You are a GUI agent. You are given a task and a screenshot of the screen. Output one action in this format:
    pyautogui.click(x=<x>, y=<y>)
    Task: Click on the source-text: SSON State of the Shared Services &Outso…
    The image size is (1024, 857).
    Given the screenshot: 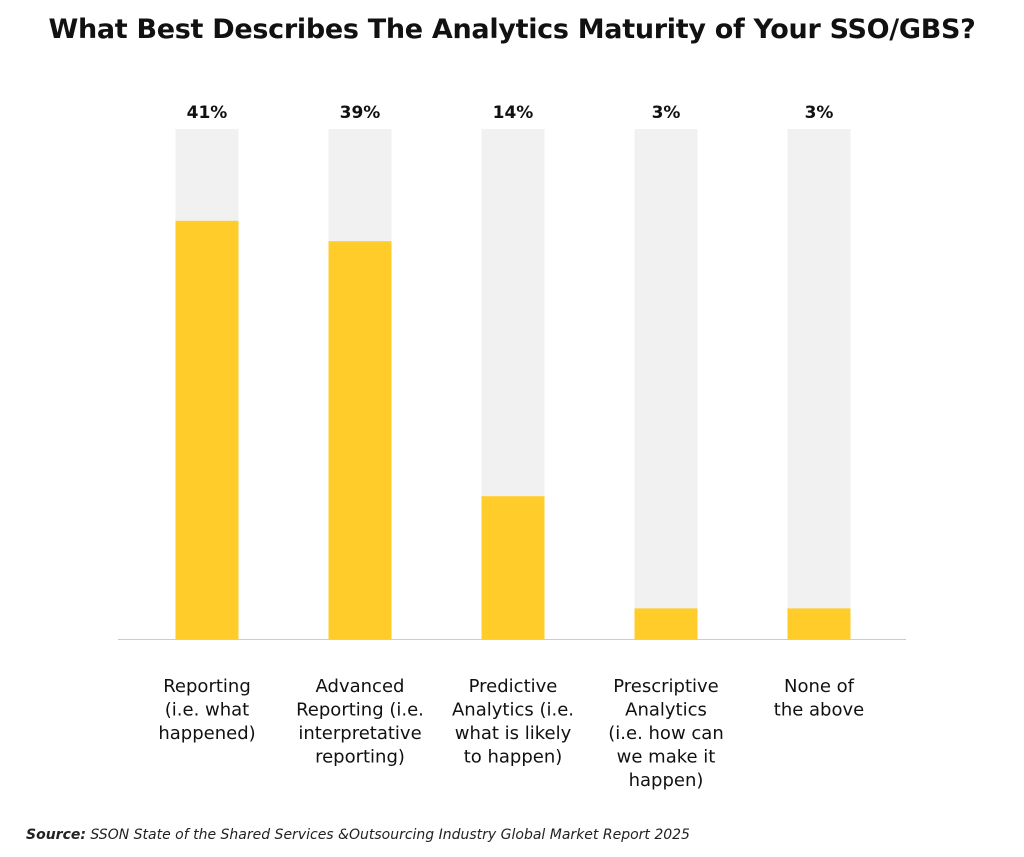 What is the action you would take?
    pyautogui.click(x=390, y=835)
    